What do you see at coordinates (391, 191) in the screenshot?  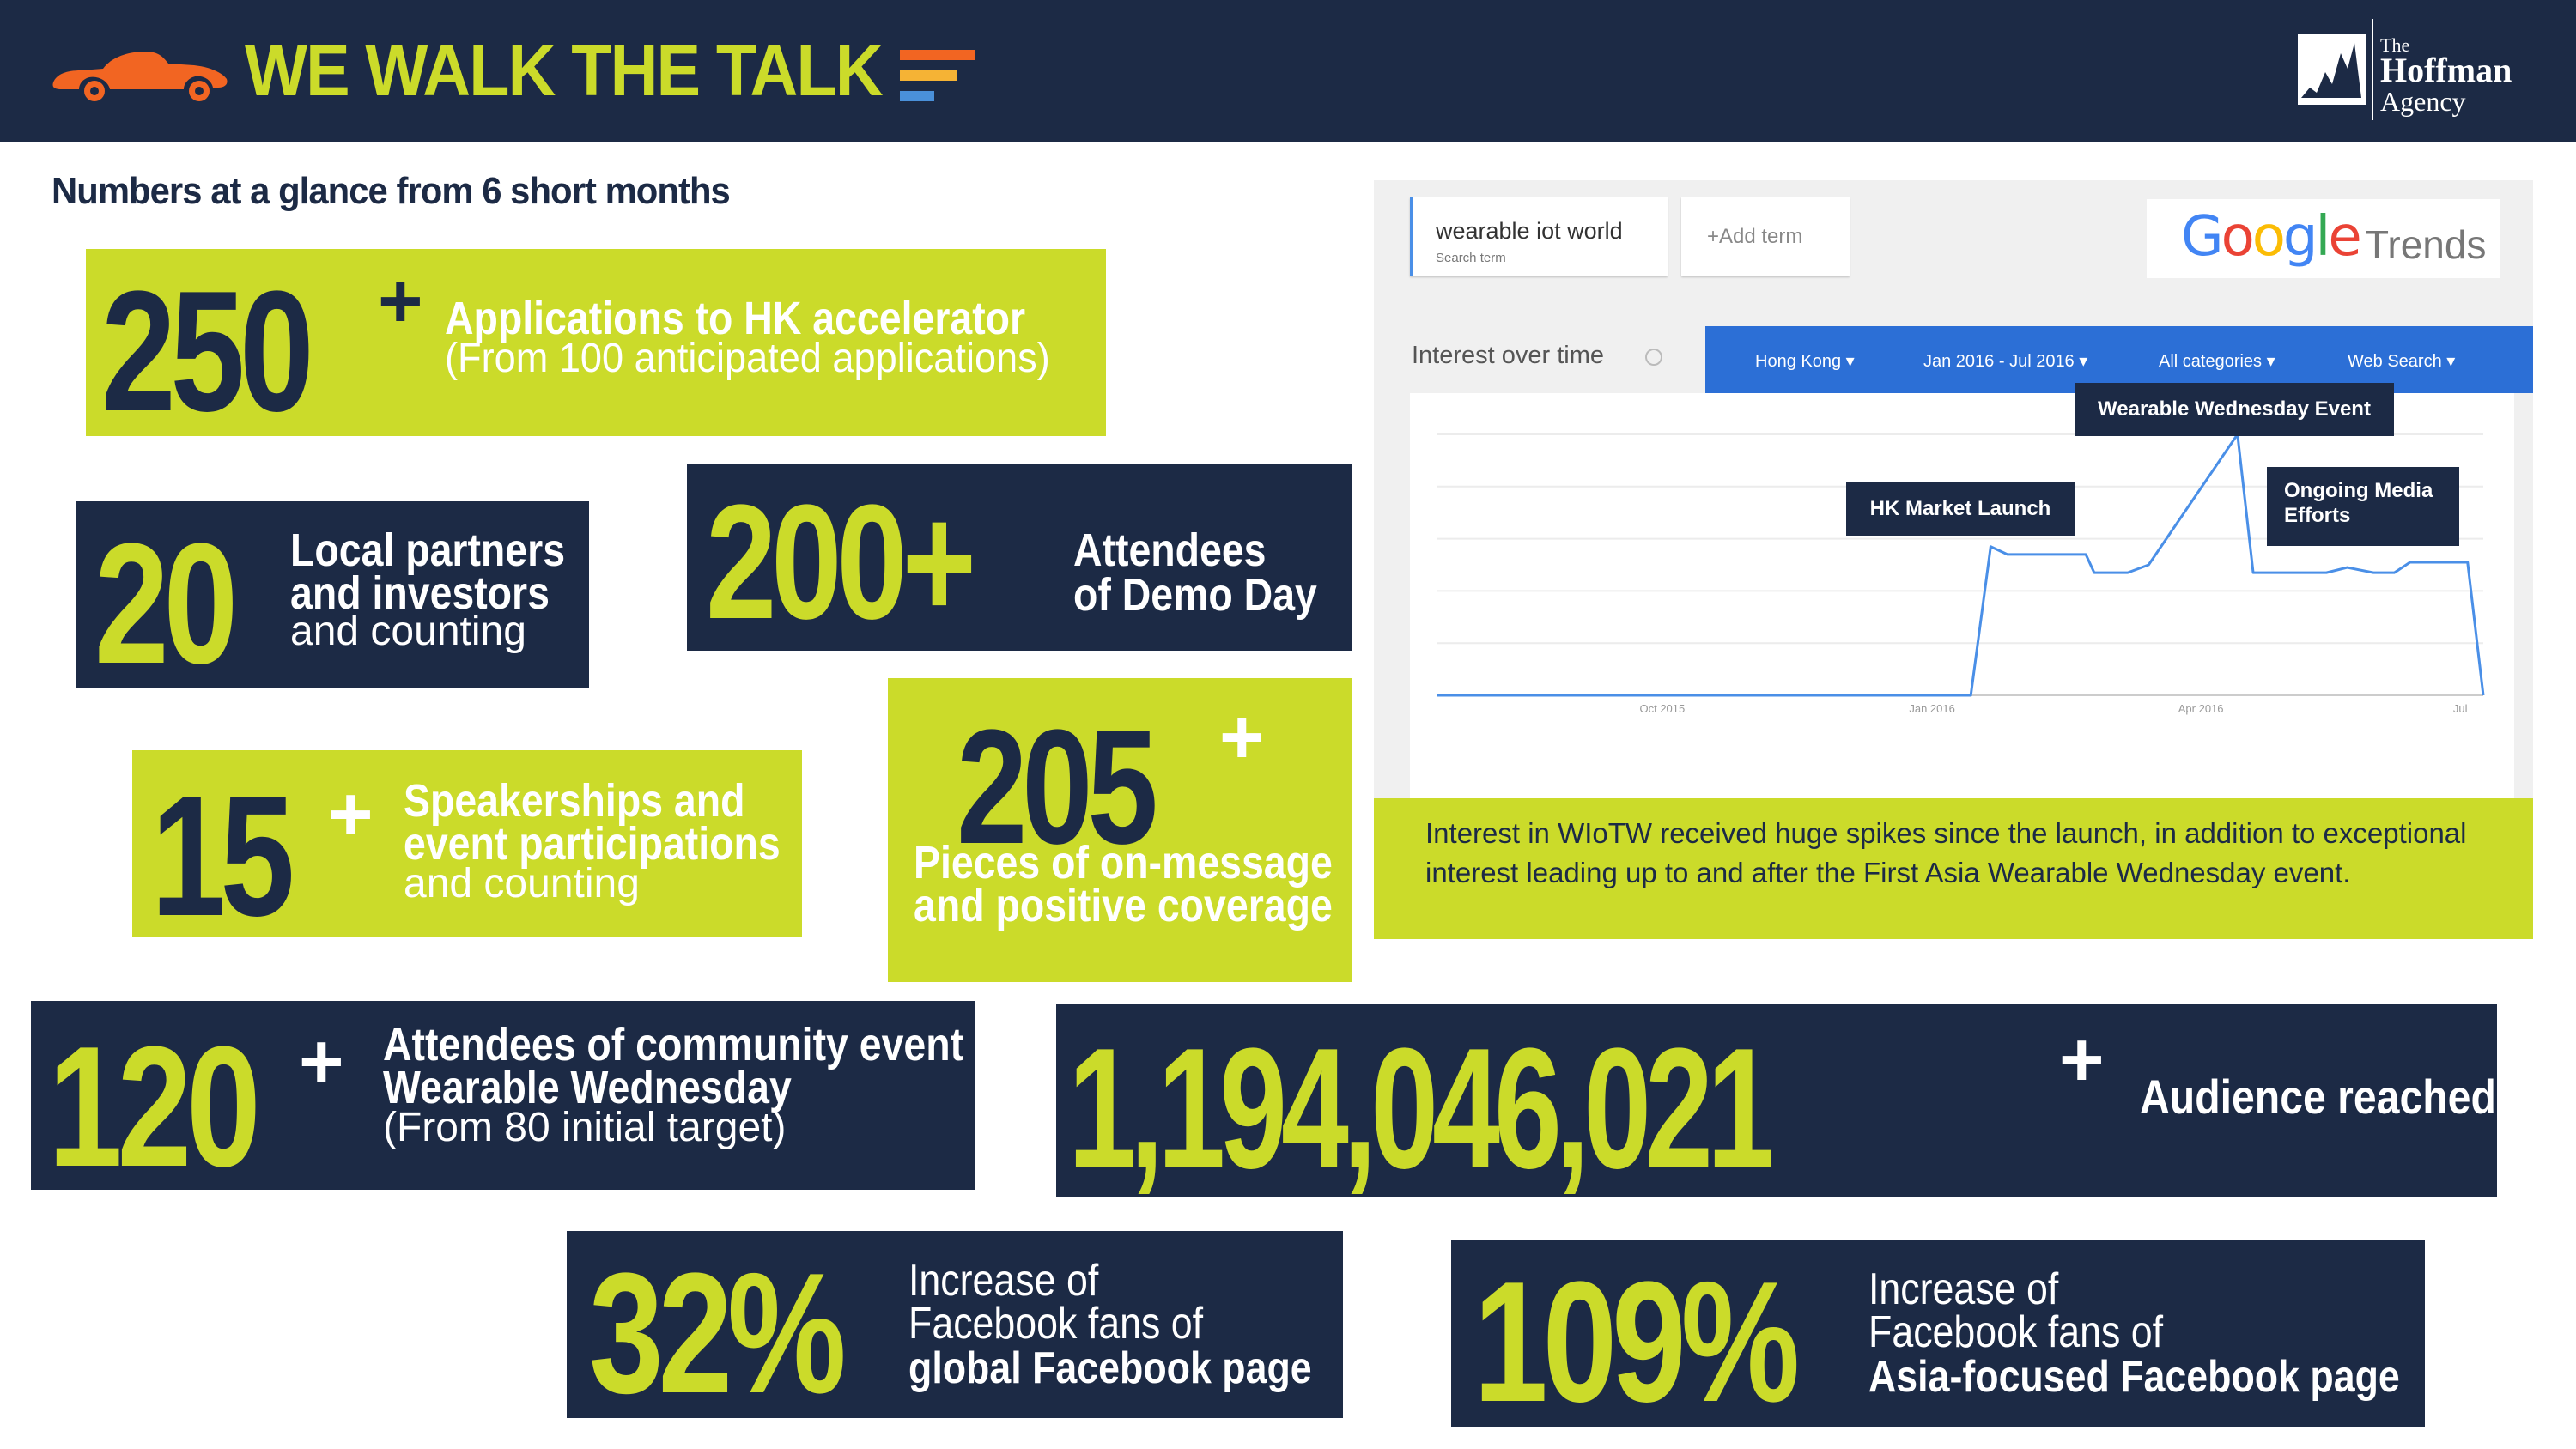 I see `subtitle: Numbers at a glance from 6 short months` at bounding box center [391, 191].